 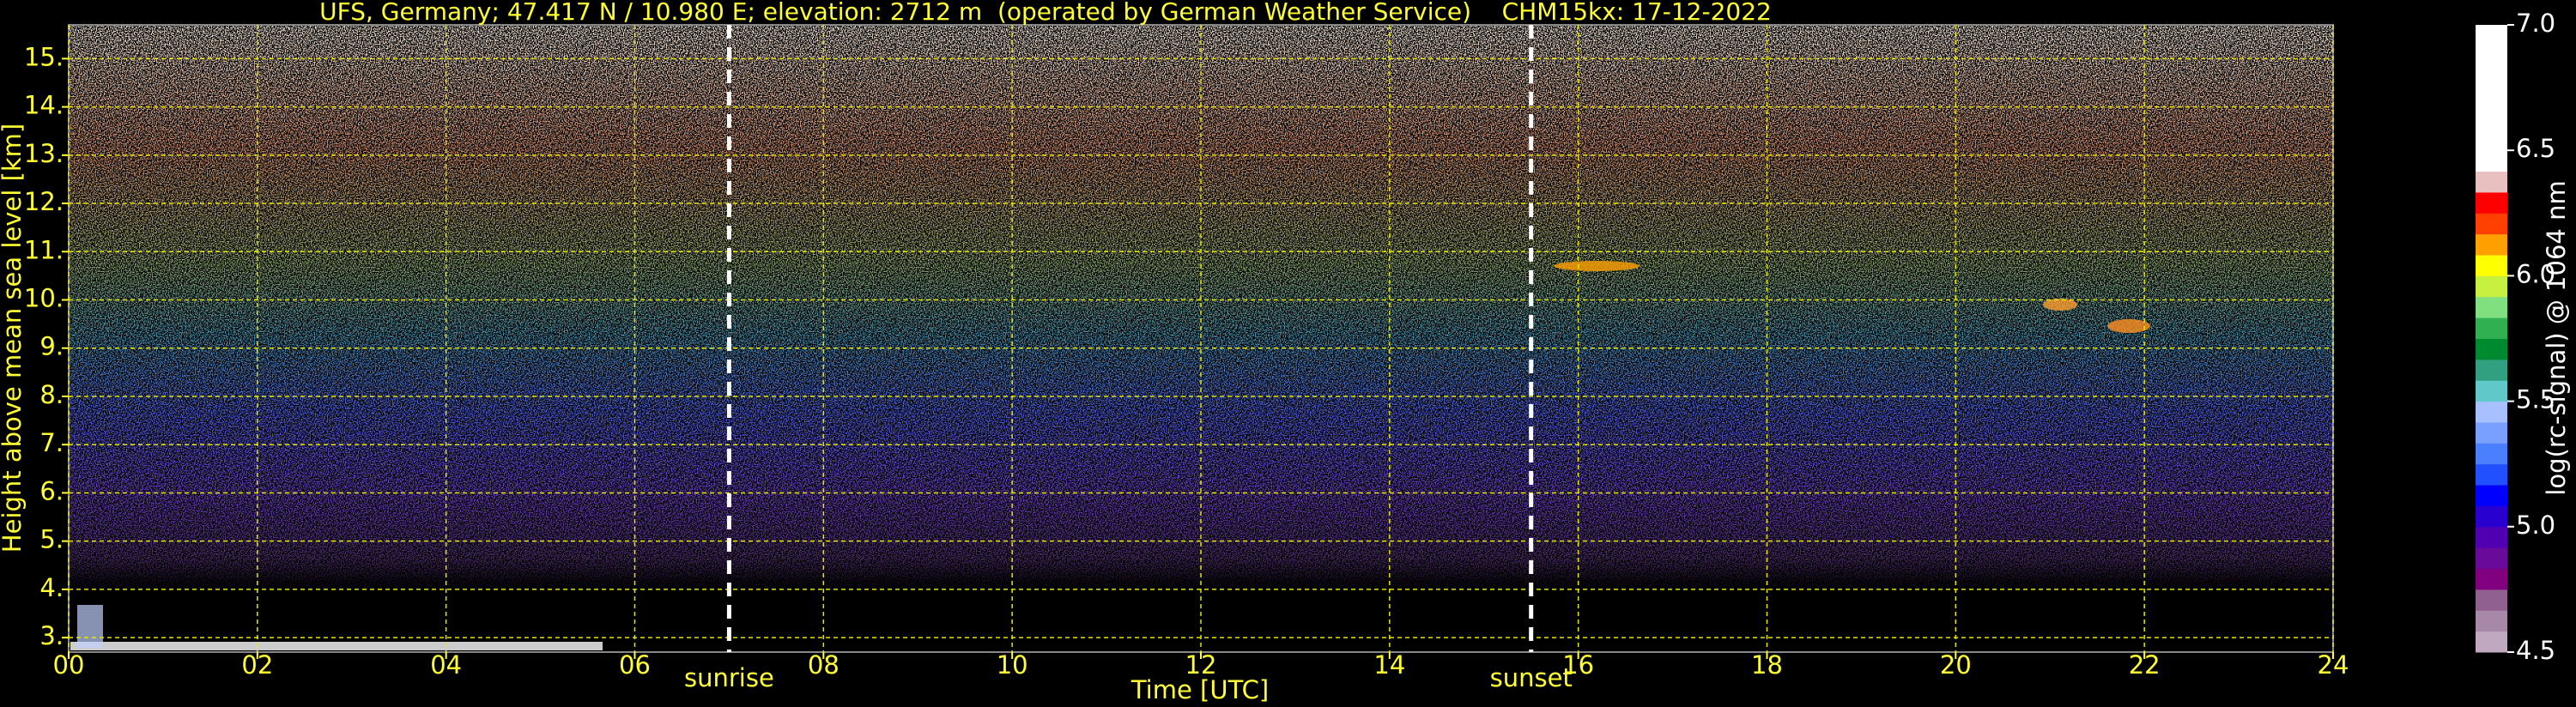 I want to click on x-tick-label: 14, so click(x=1389, y=665).